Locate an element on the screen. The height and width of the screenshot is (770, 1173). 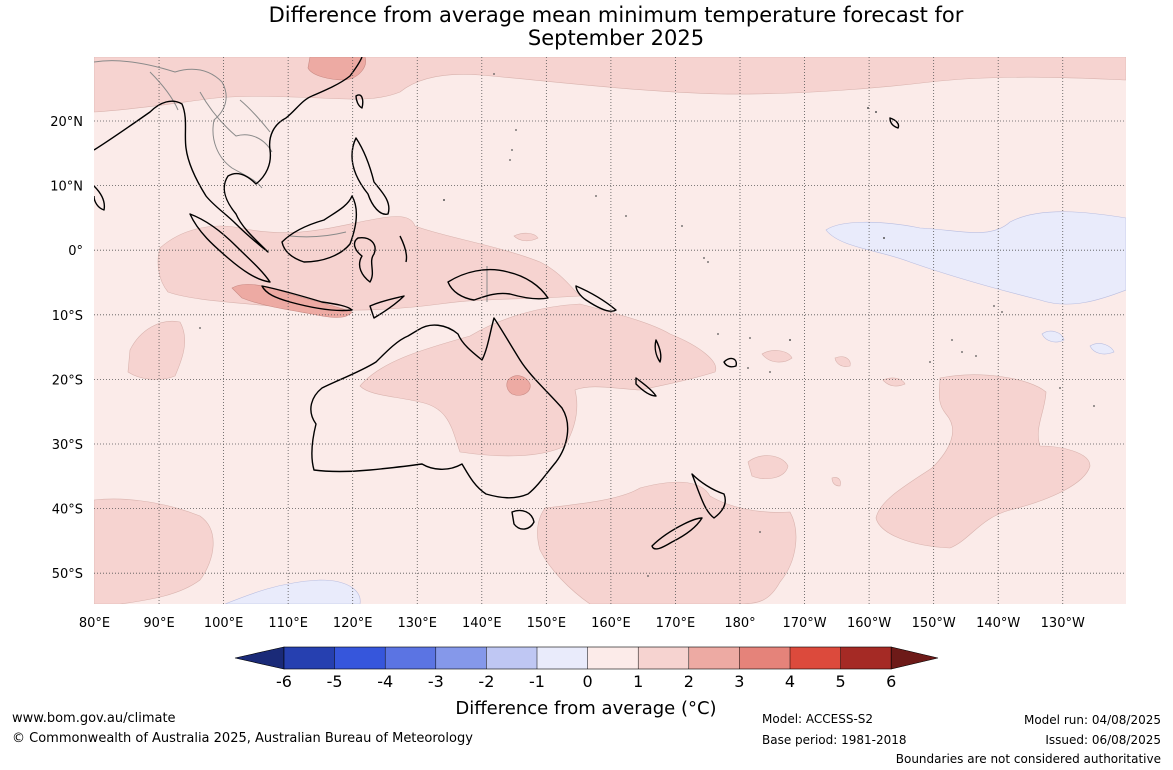
longitude-tick-label: 170°W is located at coordinates (804, 623).